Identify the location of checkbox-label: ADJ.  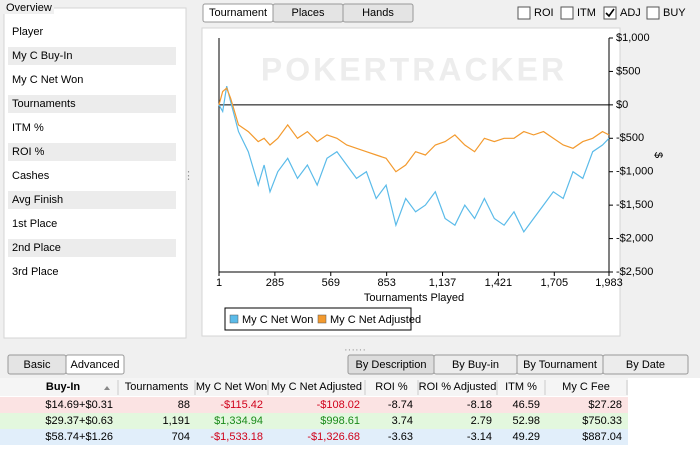
(630, 13).